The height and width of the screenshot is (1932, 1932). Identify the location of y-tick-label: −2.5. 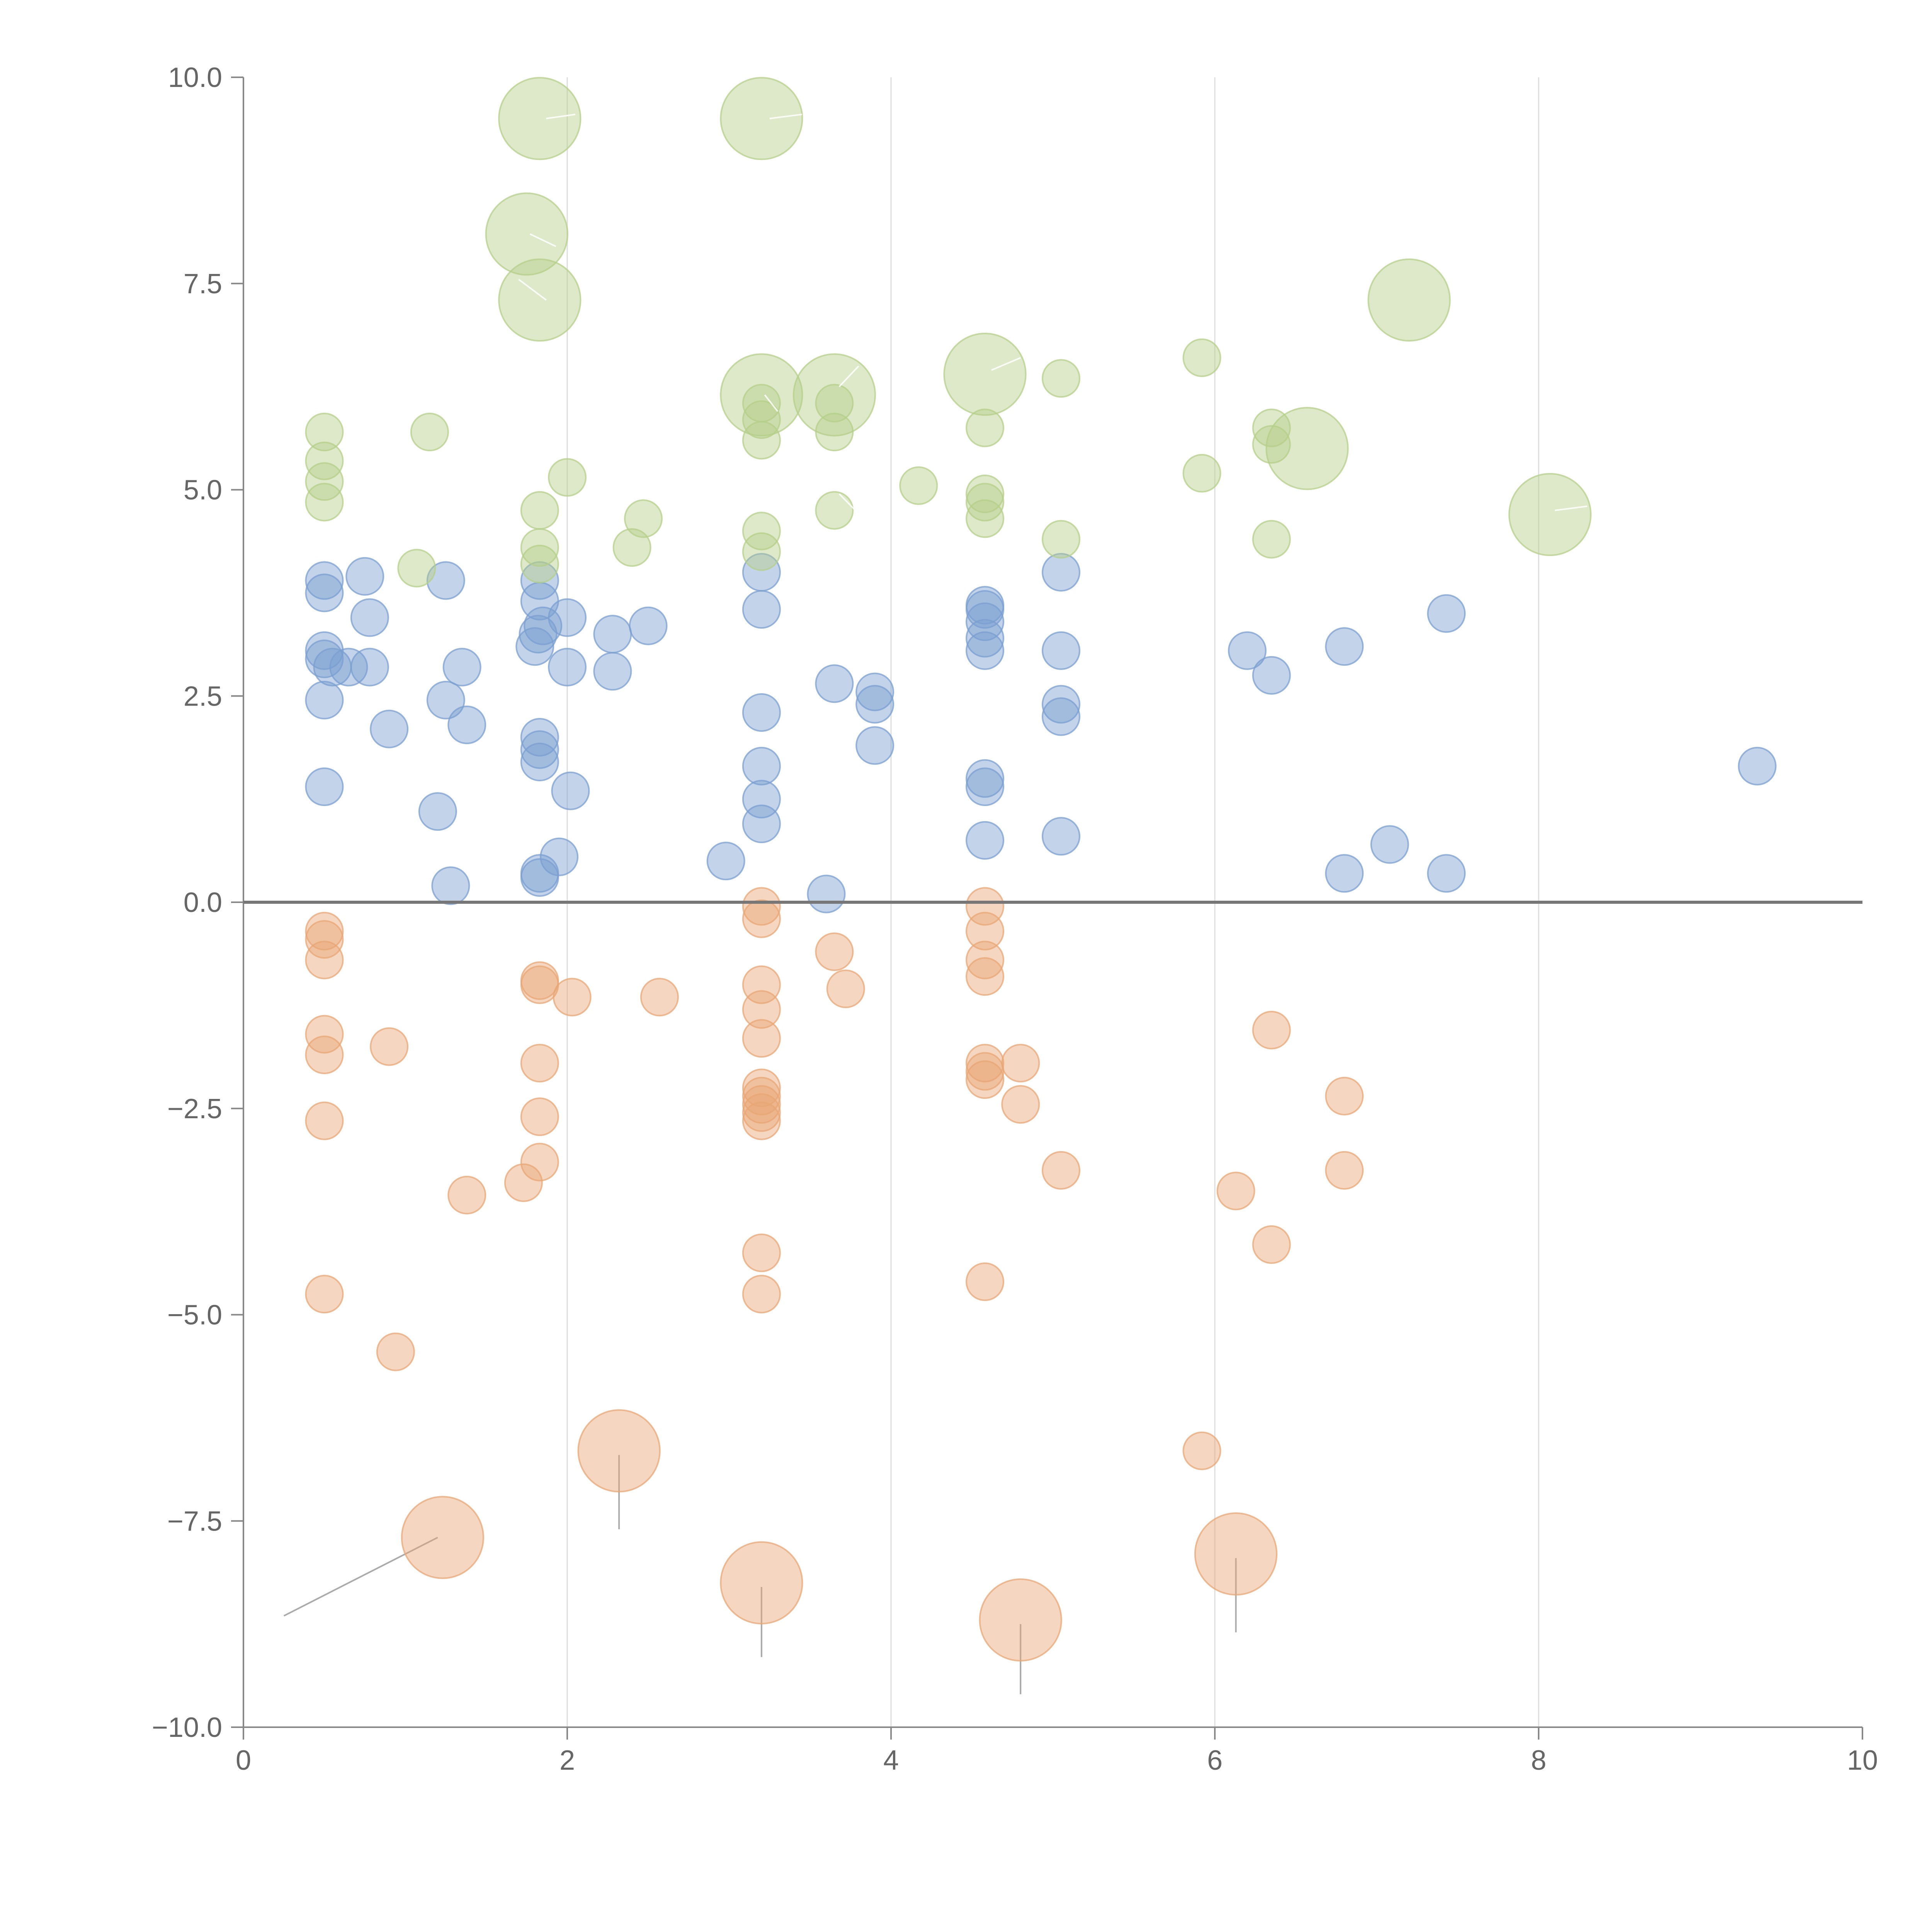
(194, 1109).